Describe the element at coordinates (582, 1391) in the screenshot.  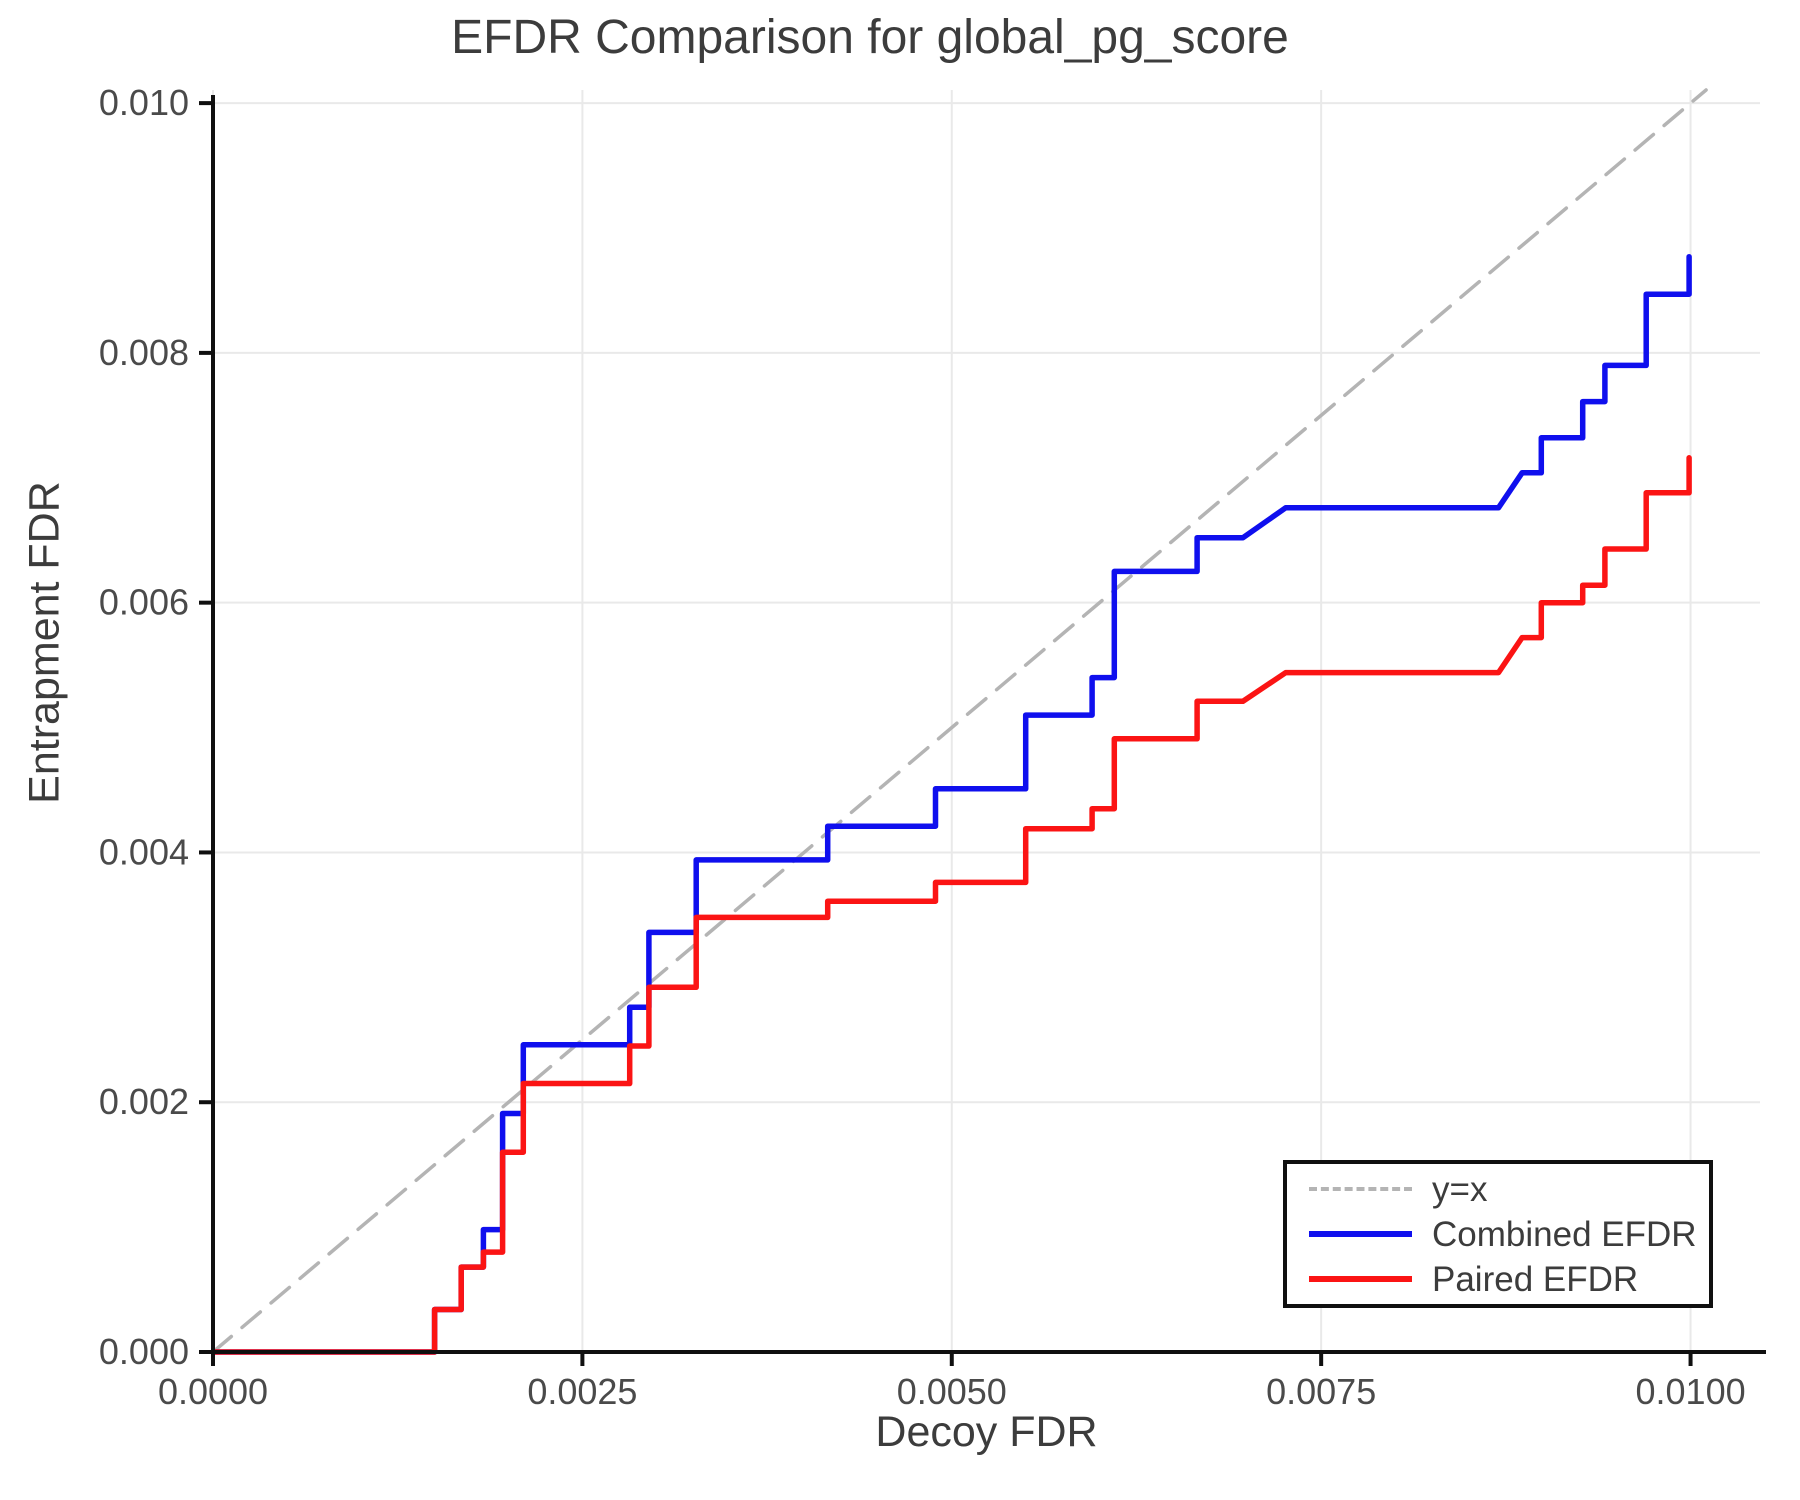
I see `x-tick-label: 0.0025` at that location.